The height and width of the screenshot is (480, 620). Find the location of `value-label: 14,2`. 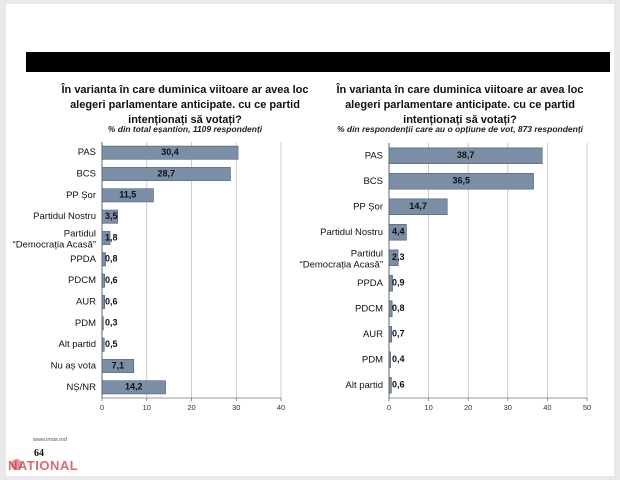

value-label: 14,2 is located at coordinates (134, 387).